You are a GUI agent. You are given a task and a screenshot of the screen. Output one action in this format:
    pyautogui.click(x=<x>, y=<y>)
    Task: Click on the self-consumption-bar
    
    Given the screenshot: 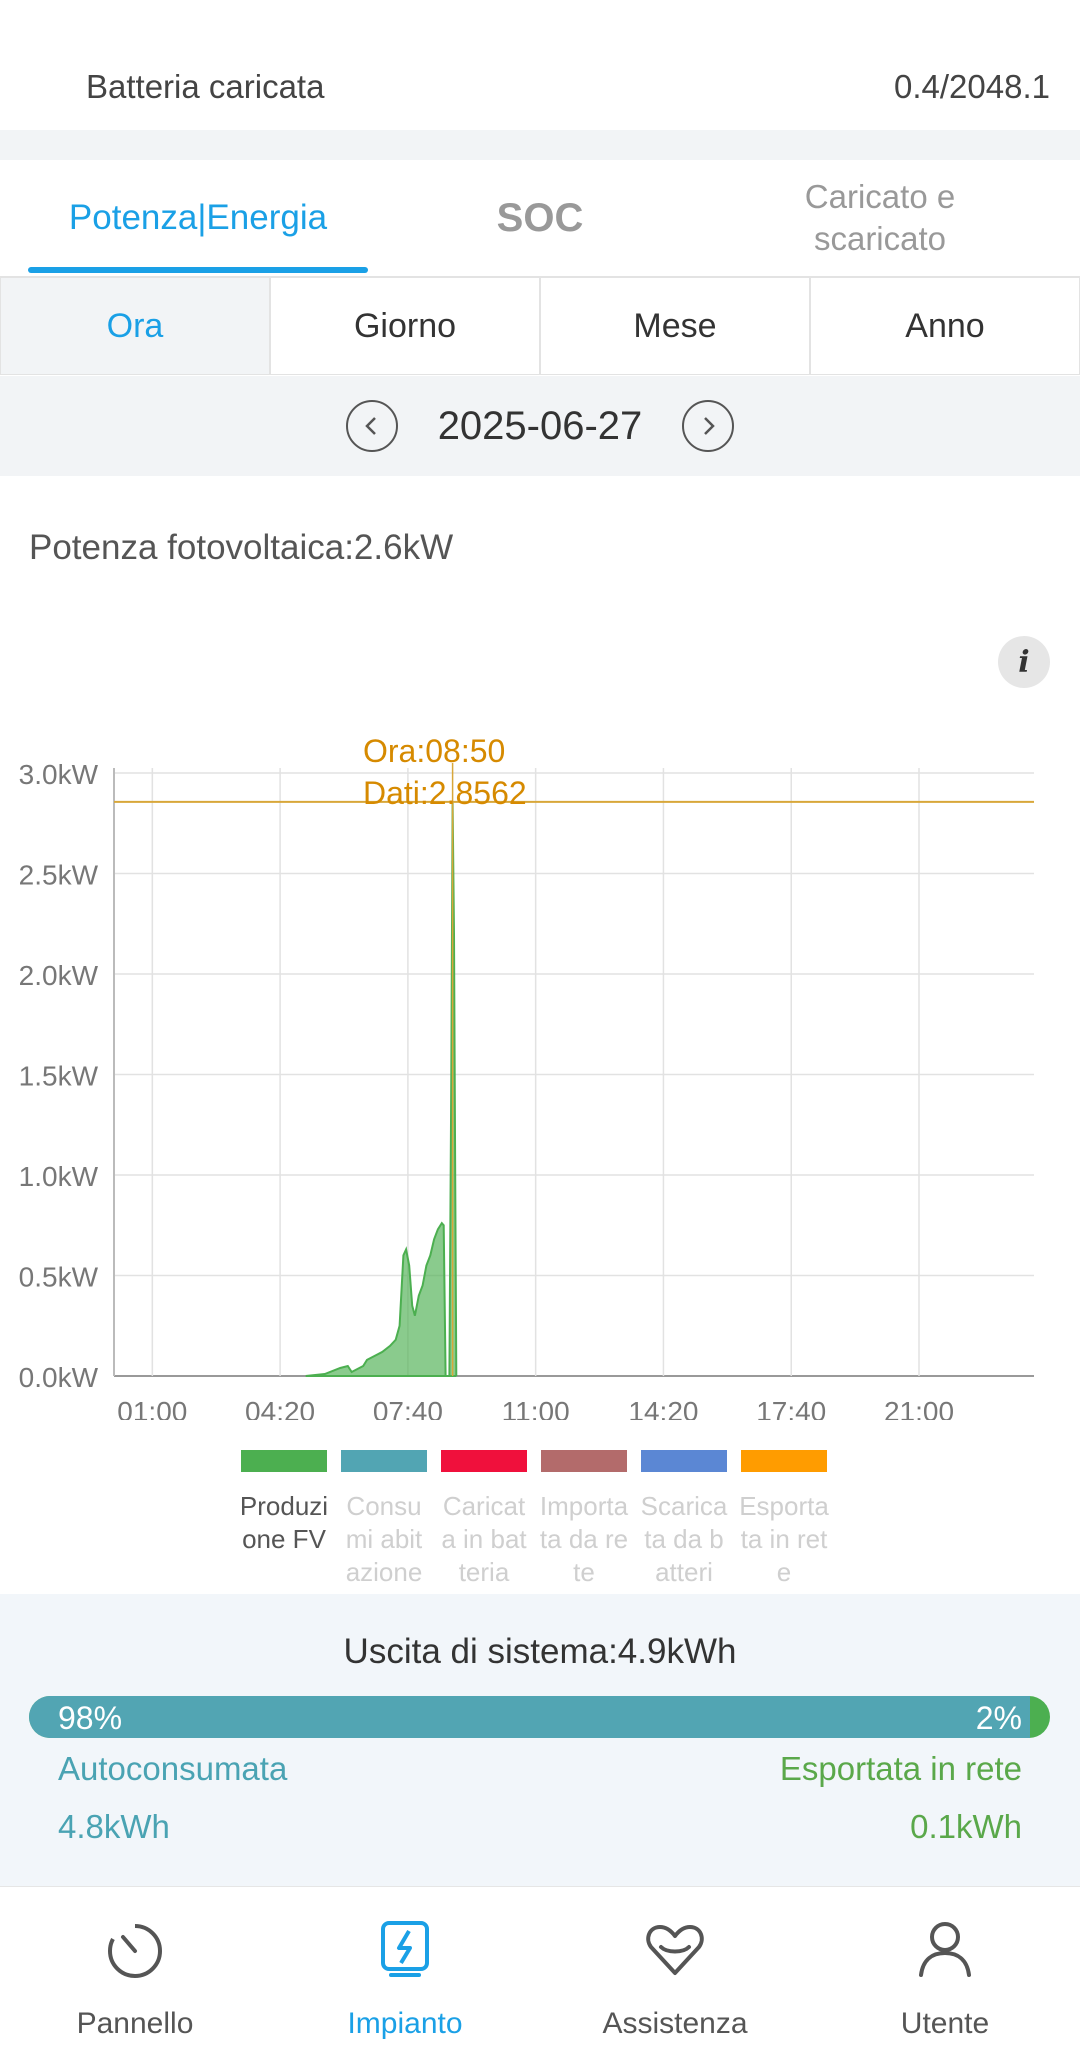 What is the action you would take?
    pyautogui.click(x=539, y=1717)
    